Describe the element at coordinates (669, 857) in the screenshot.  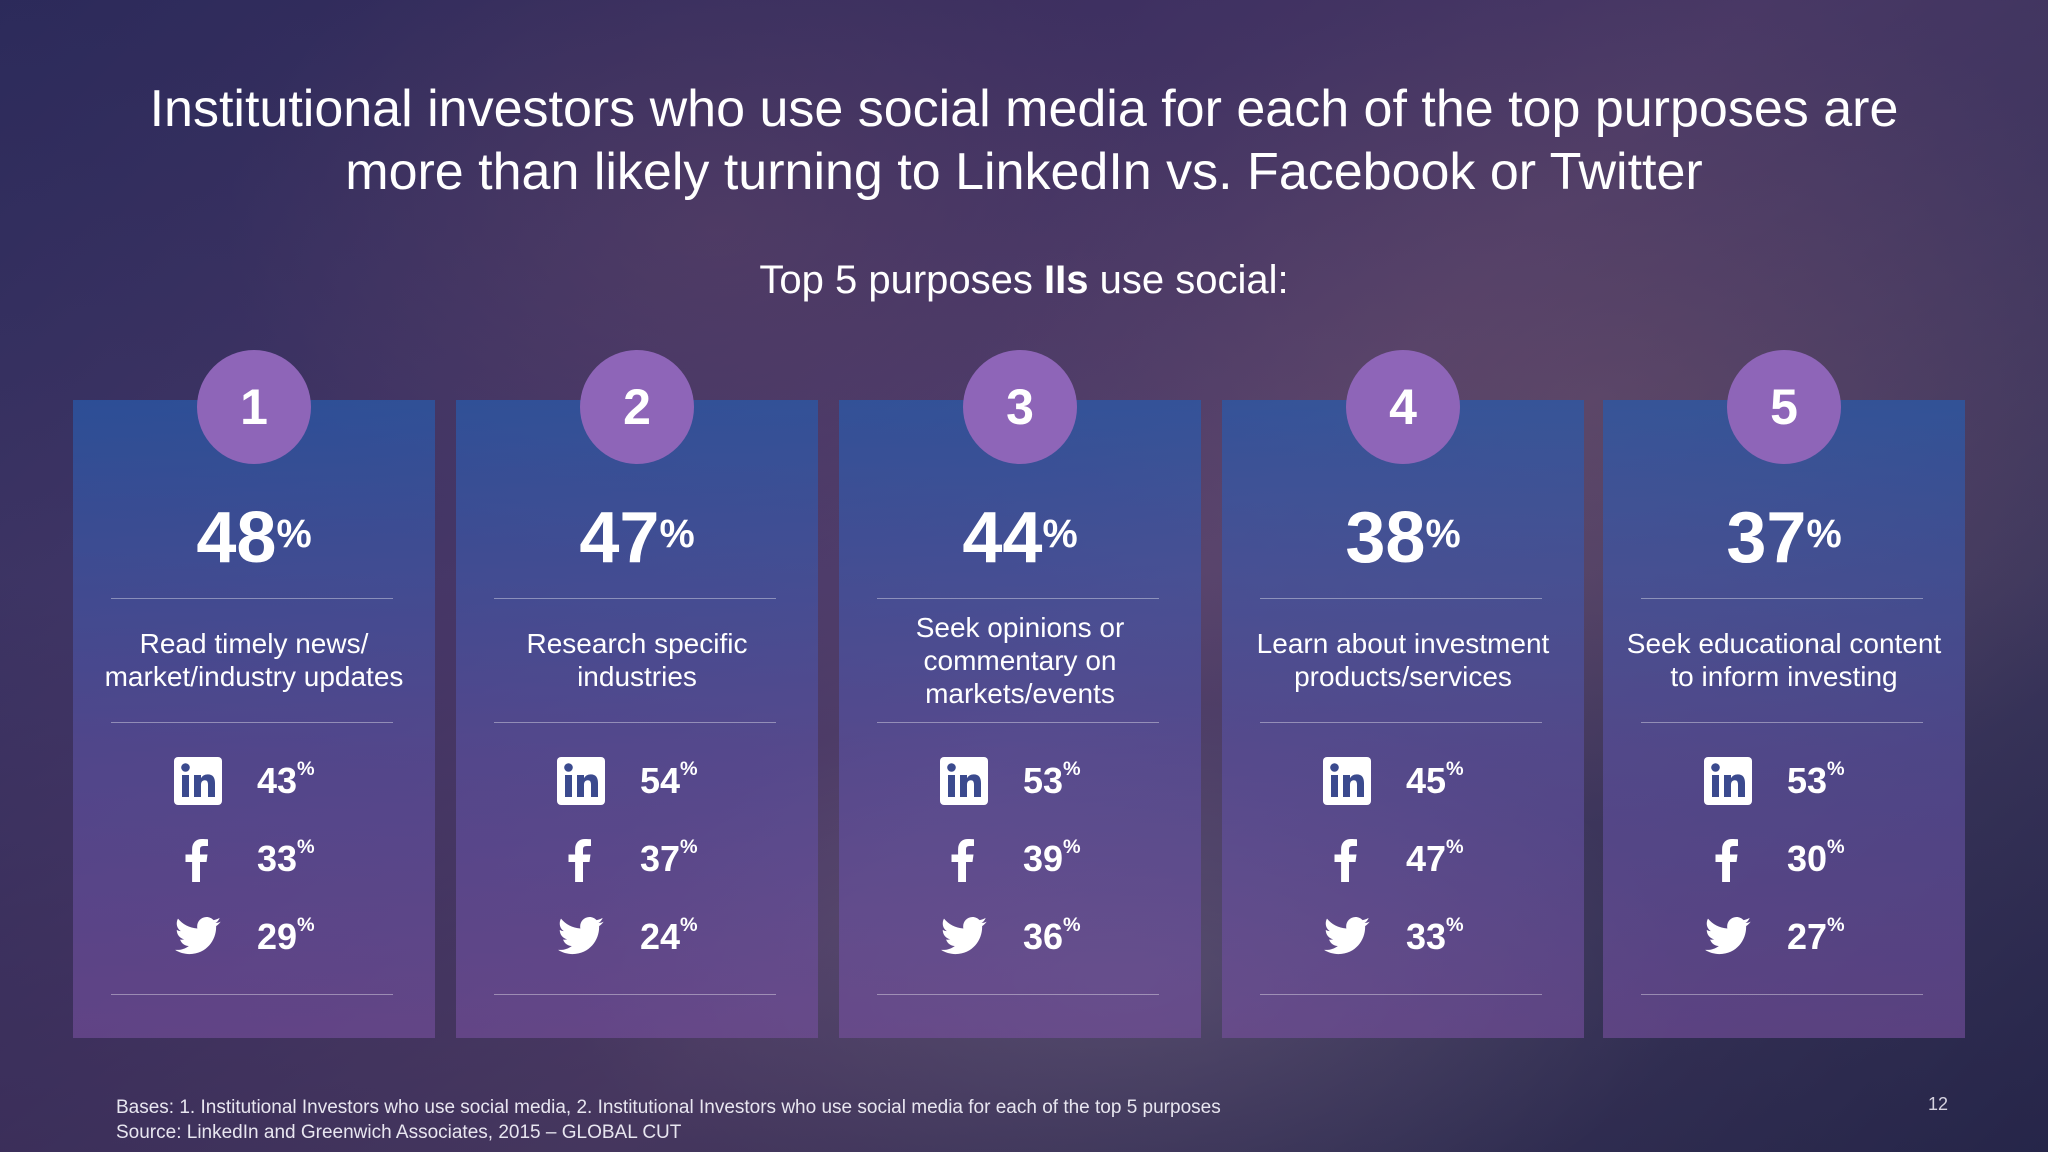
I see `facebook-percent: 37%` at that location.